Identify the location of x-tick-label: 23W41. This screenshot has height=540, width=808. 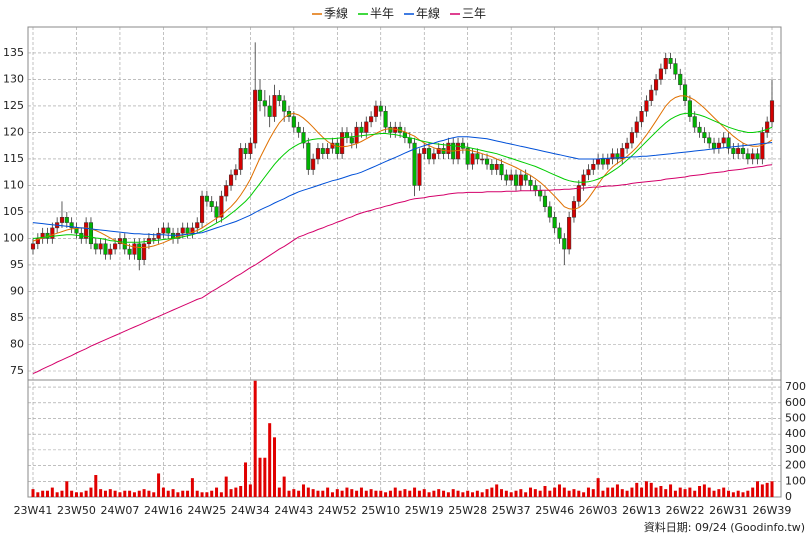
(33, 510).